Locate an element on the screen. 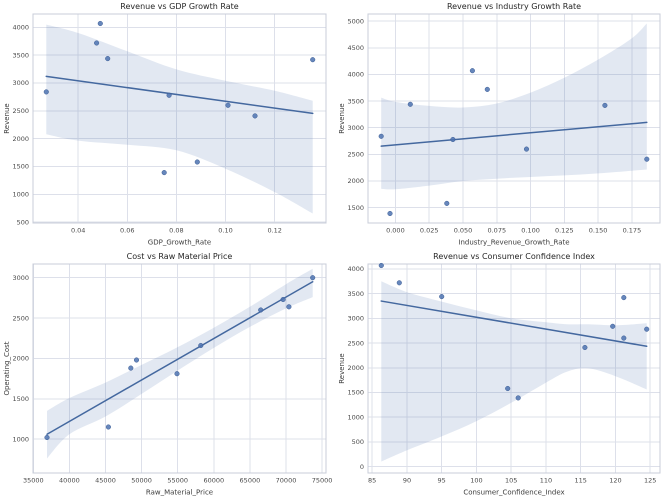 This screenshot has height=500, width=669. x-tick-label: 35000 is located at coordinates (33, 481).